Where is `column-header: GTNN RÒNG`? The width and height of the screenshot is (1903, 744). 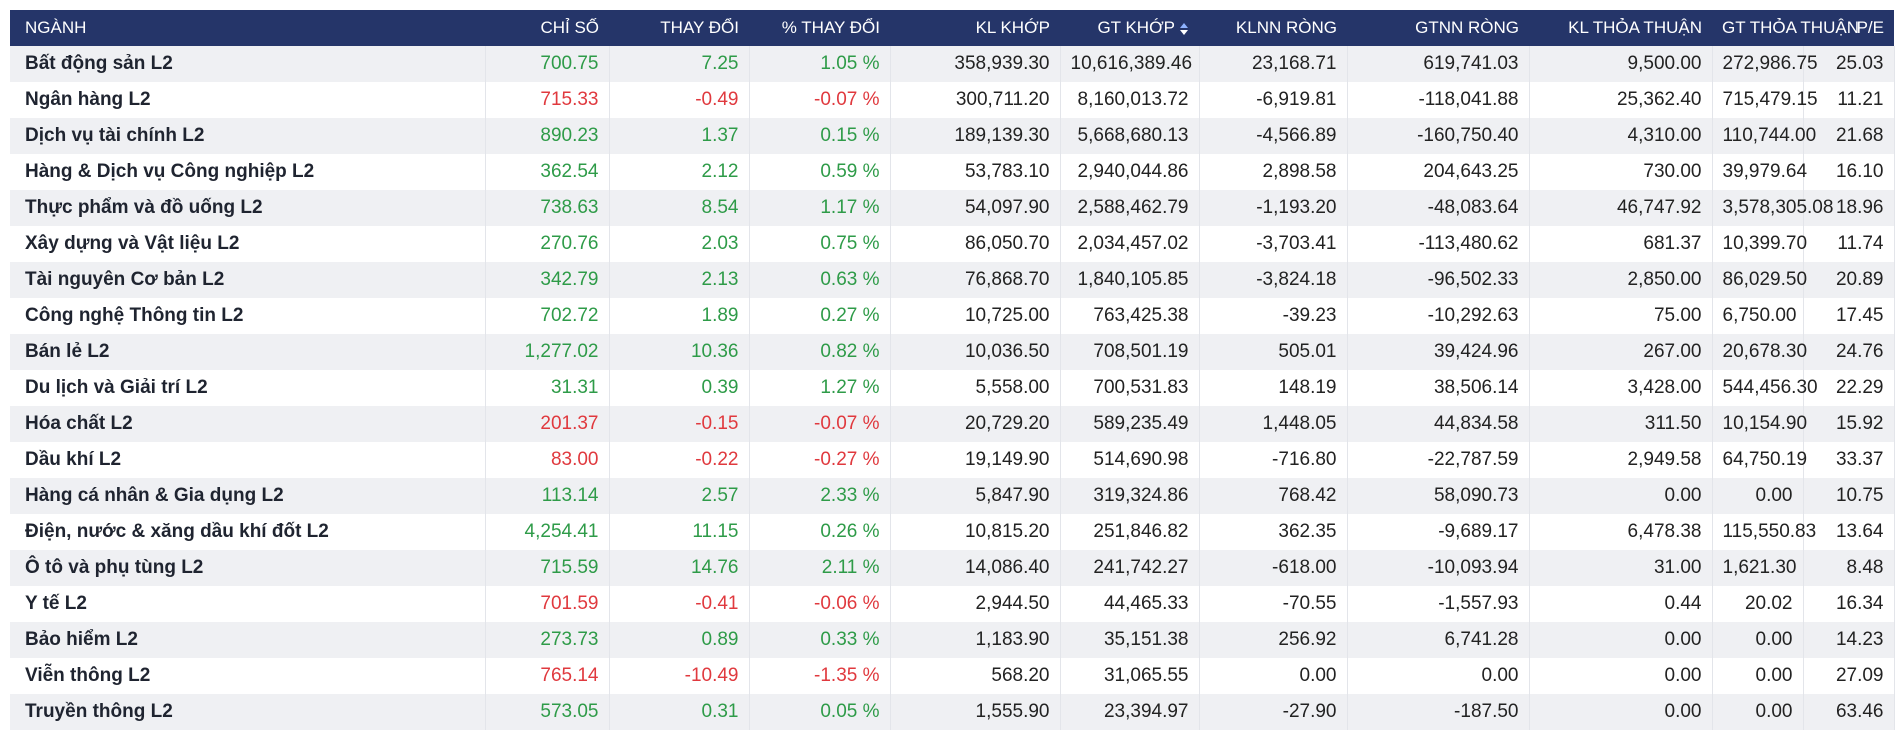
column-header: GTNN RÒNG is located at coordinates (1438, 28).